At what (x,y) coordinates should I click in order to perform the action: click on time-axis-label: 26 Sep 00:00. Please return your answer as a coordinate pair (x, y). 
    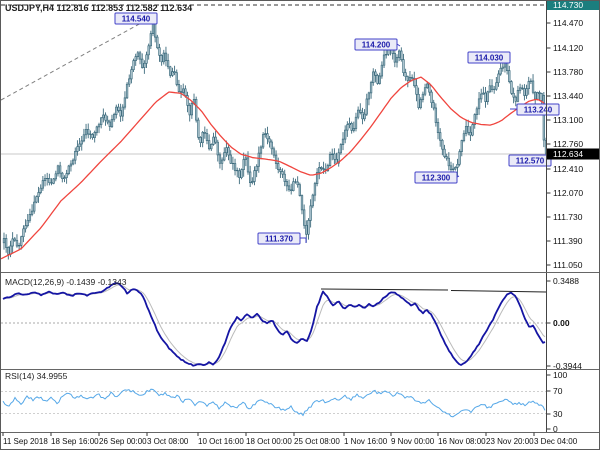
    Looking at the image, I should click on (123, 441).